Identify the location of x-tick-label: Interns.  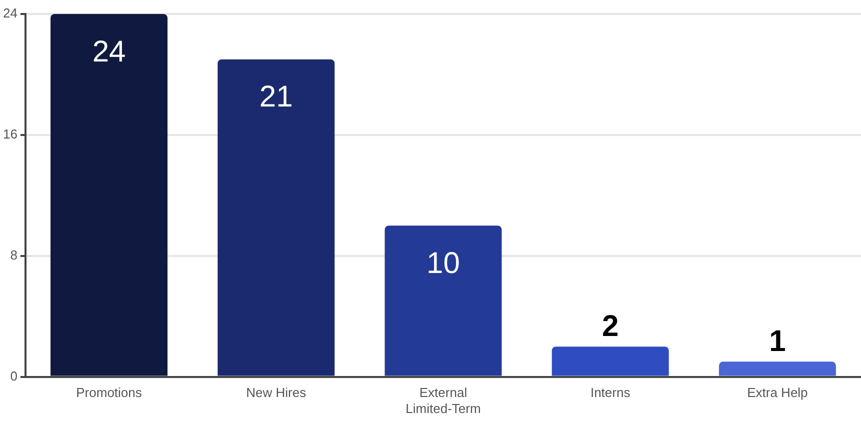
(610, 392).